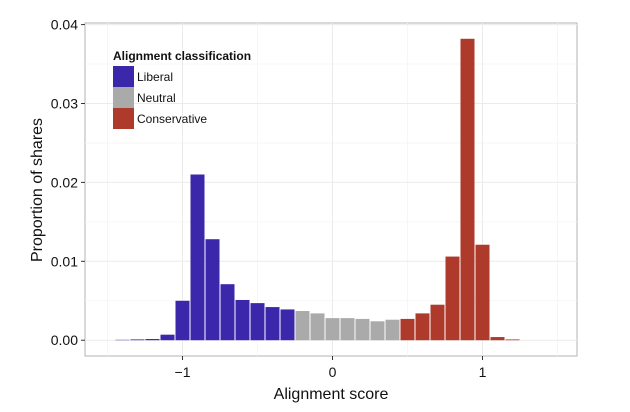 The width and height of the screenshot is (630, 412). Describe the element at coordinates (183, 372) in the screenshot. I see `x-tick-label: −1` at that location.